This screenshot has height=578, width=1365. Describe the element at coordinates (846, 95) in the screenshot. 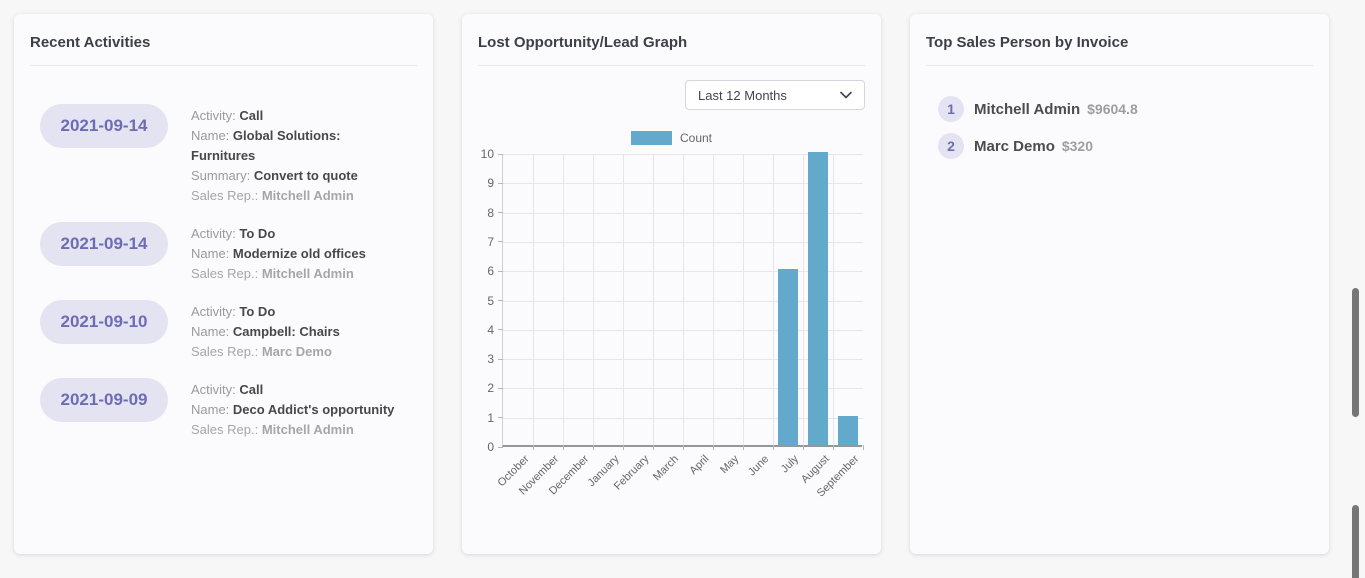

I see `chevron-down-icon` at that location.